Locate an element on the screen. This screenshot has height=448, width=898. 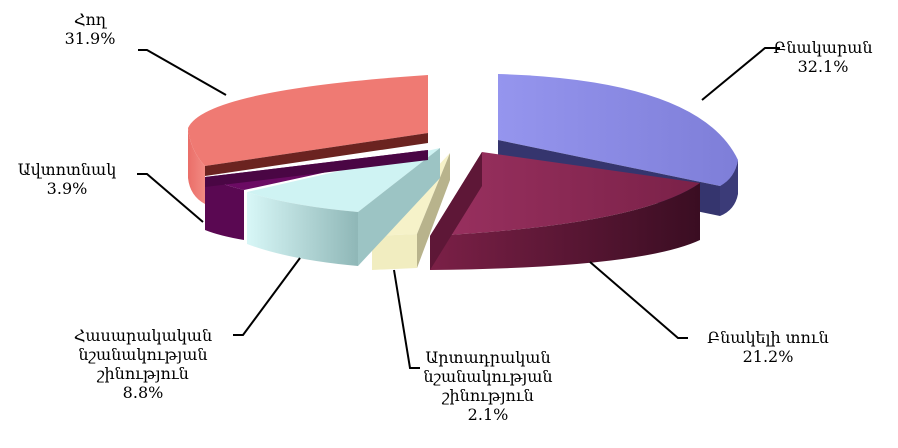
label-house-value: 21.2% is located at coordinates (768, 356).